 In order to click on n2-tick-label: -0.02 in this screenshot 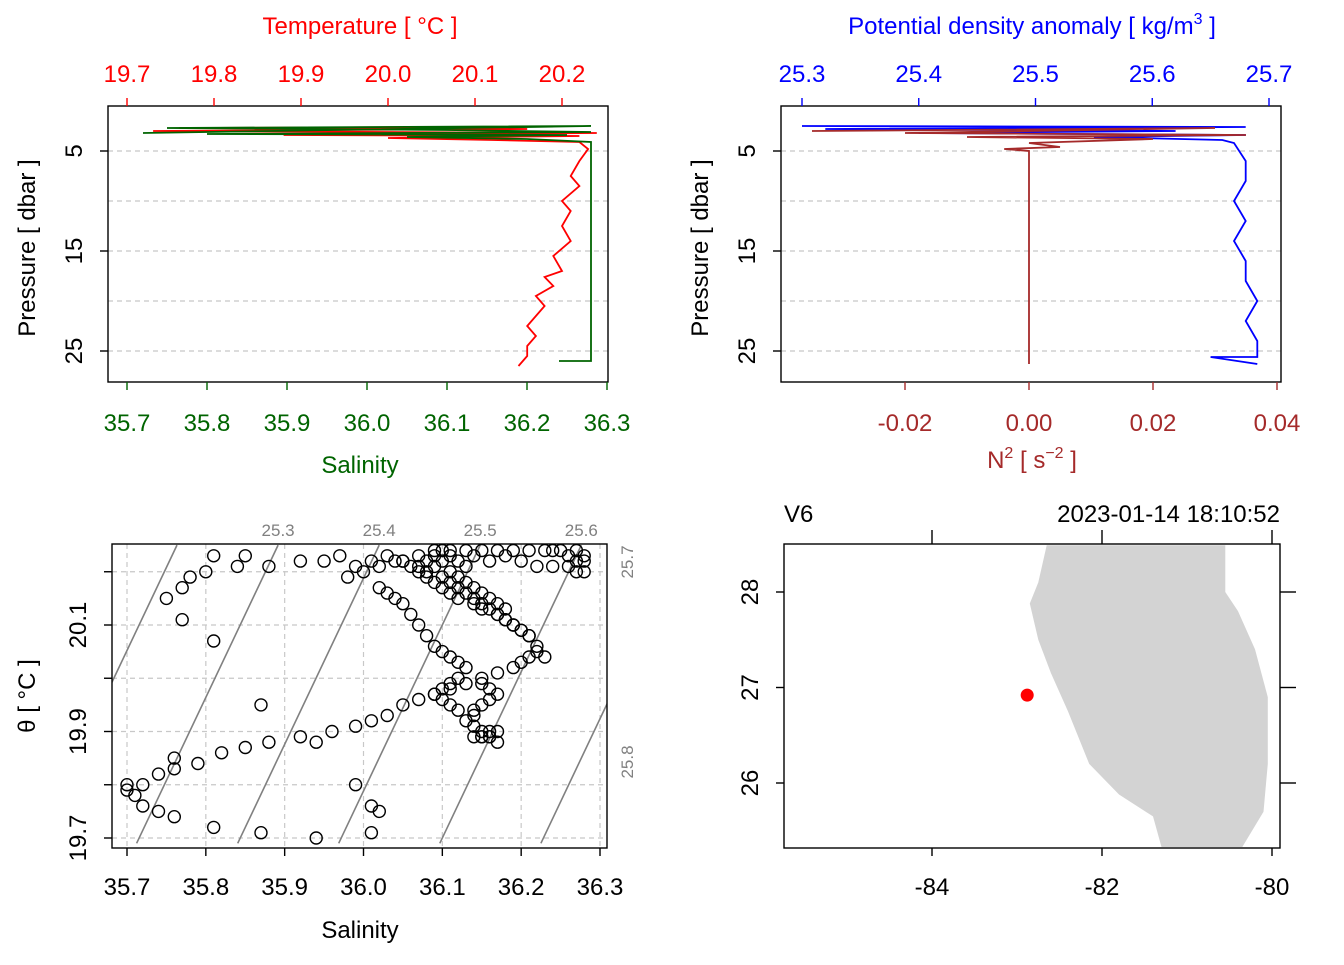, I will do `click(905, 423)`.